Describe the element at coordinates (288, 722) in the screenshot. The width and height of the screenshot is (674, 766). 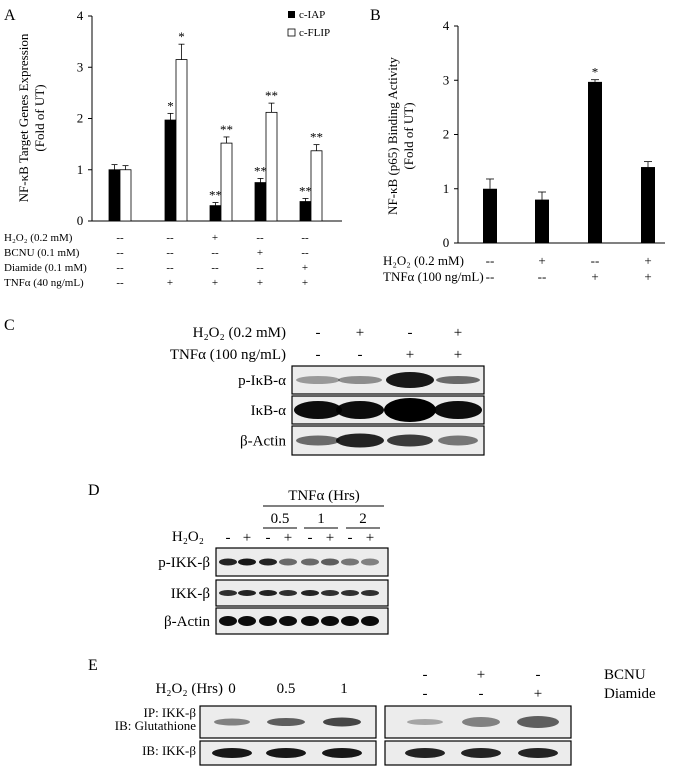
I see `panel-e-ip-blot-left` at that location.